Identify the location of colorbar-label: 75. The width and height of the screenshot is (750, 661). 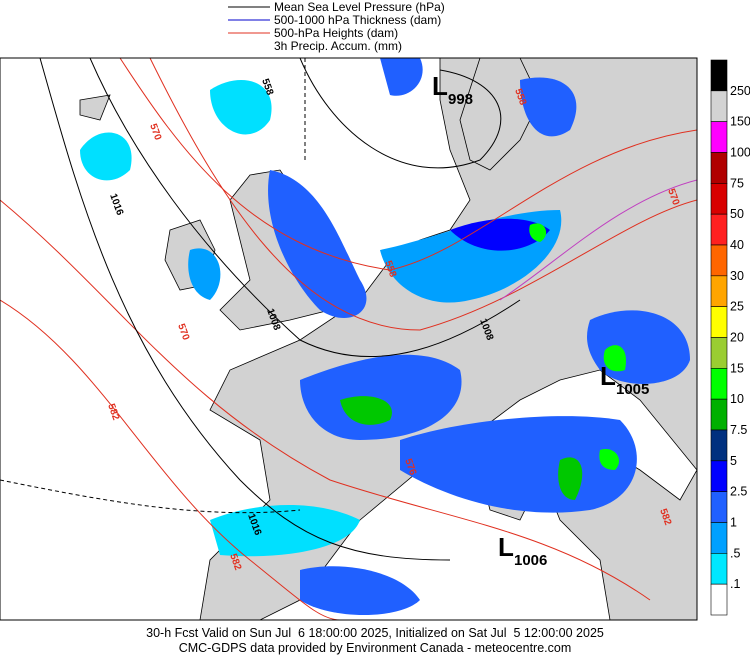
(737, 183).